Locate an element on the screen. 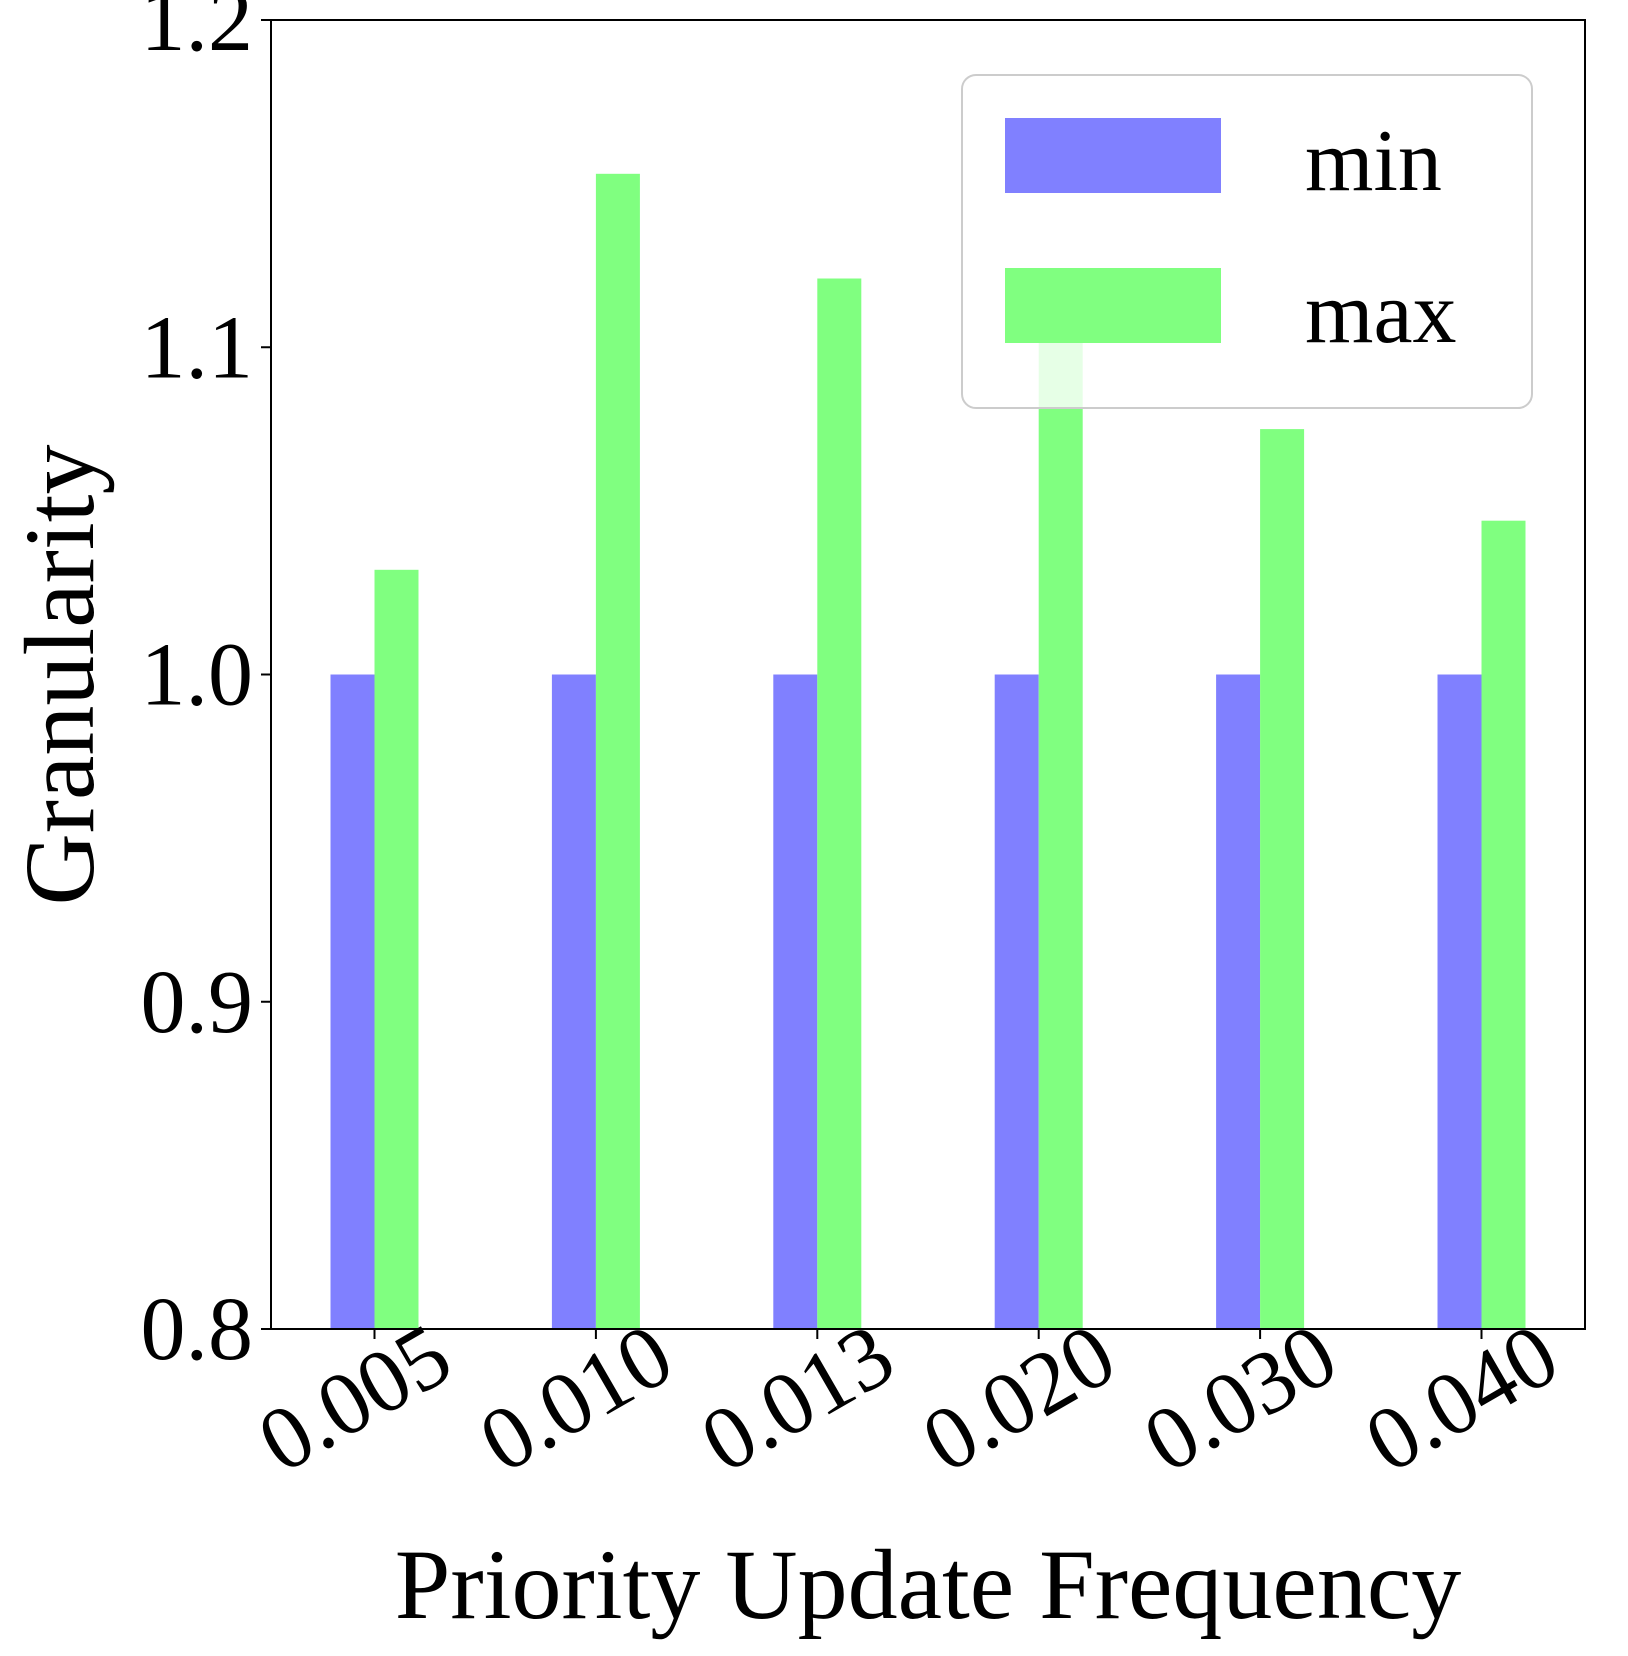 This screenshot has height=1656, width=1628. y-axis-title: Granularity is located at coordinates (59, 675).